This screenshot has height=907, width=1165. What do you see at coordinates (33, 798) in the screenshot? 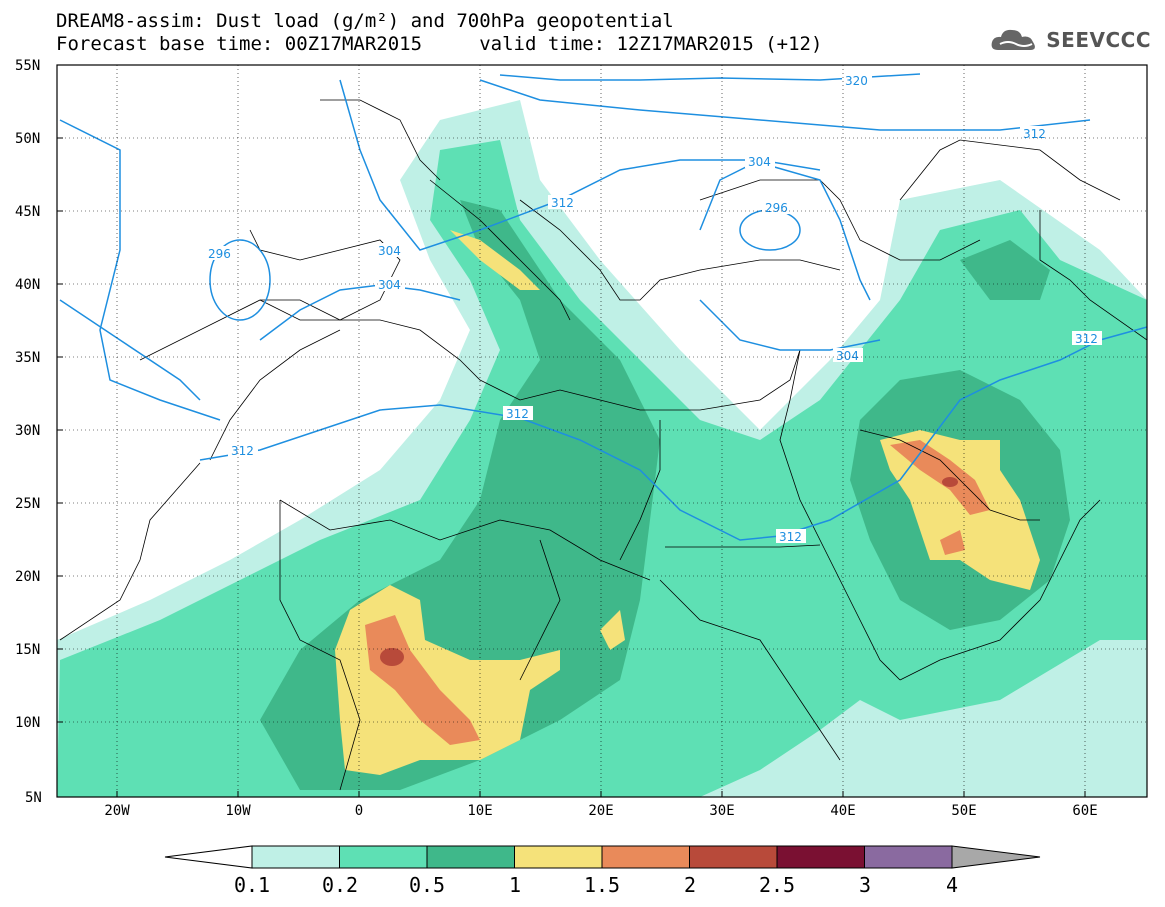
I see `lat-label: 5N` at bounding box center [33, 798].